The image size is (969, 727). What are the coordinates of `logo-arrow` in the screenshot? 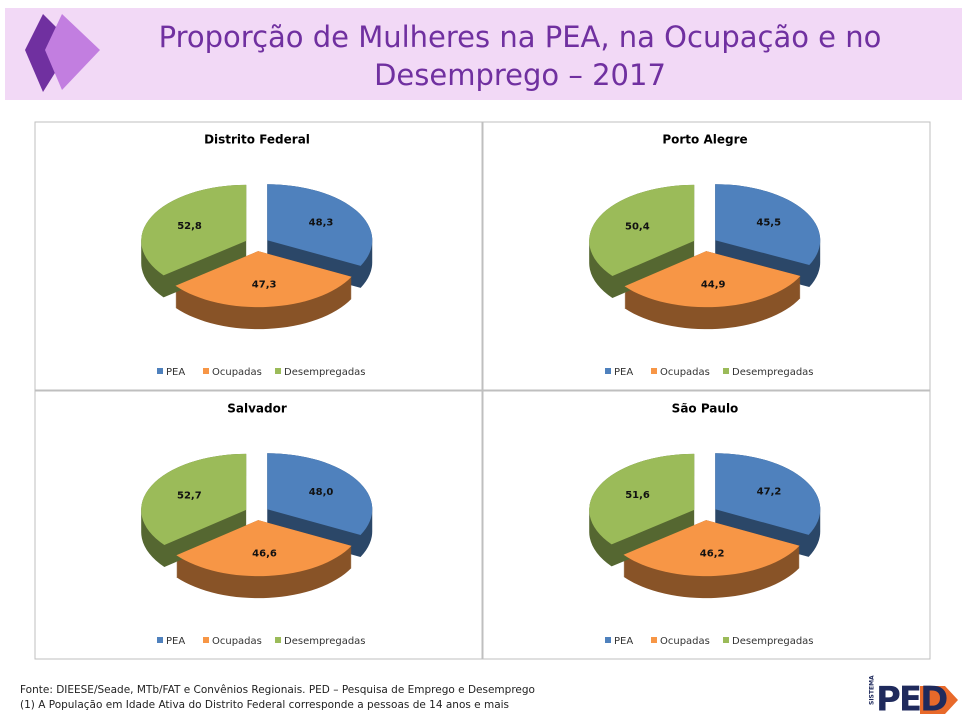 It's located at (939, 700).